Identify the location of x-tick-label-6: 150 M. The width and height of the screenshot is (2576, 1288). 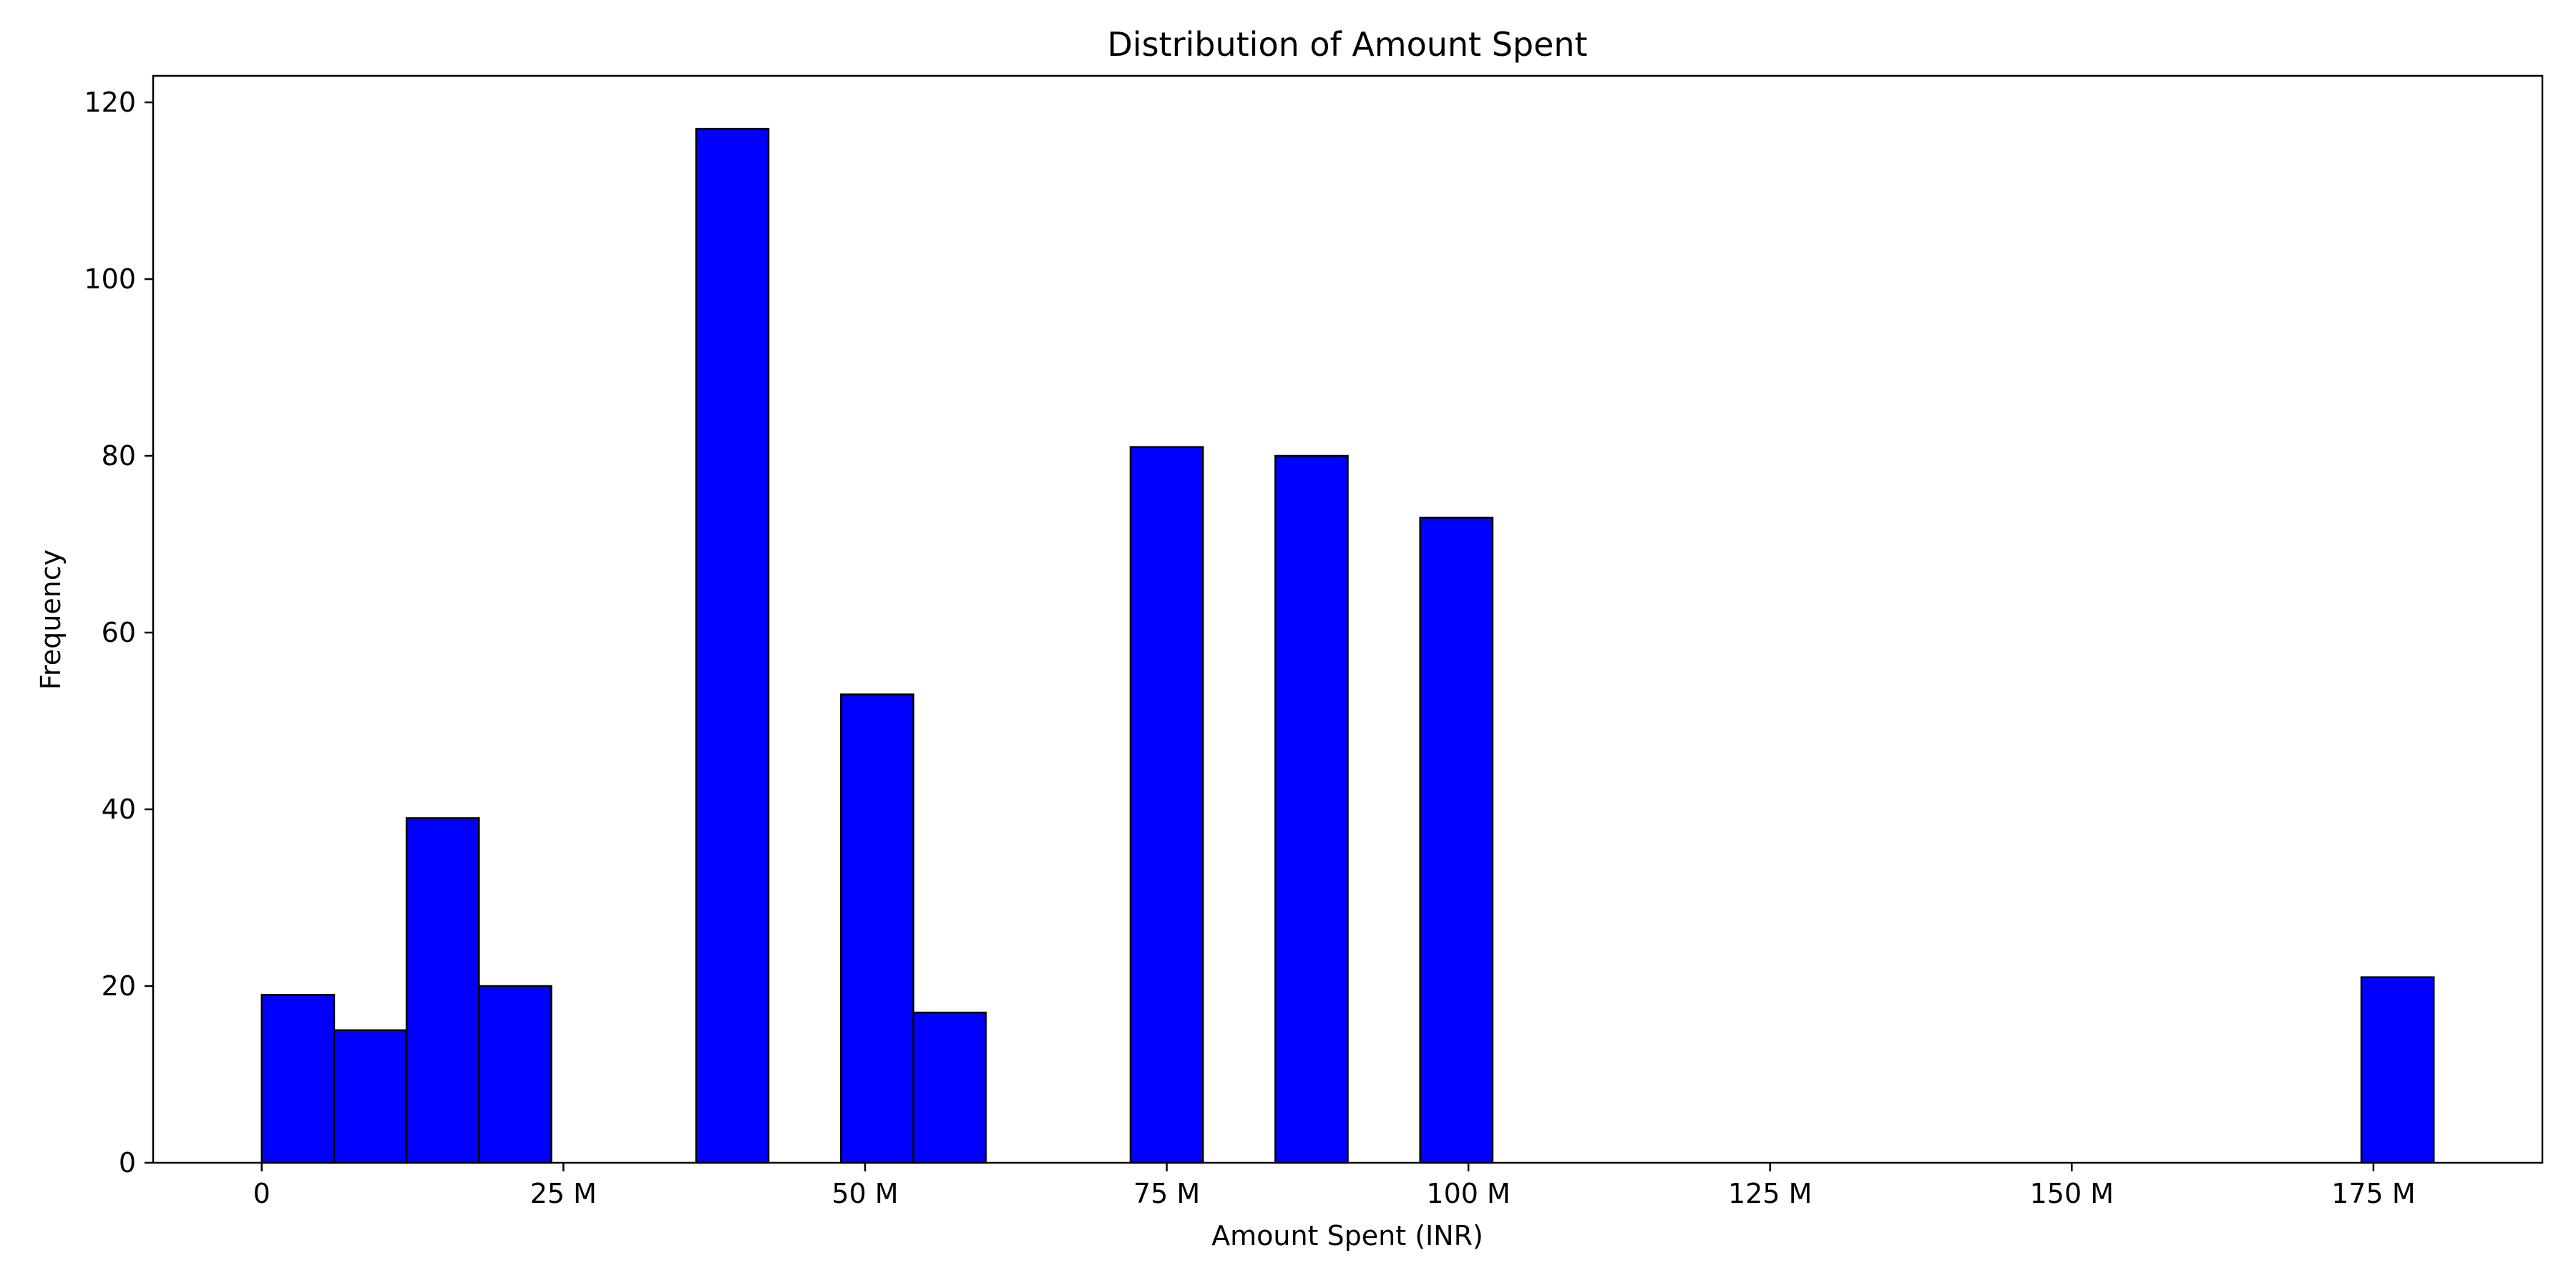
(2072, 1193).